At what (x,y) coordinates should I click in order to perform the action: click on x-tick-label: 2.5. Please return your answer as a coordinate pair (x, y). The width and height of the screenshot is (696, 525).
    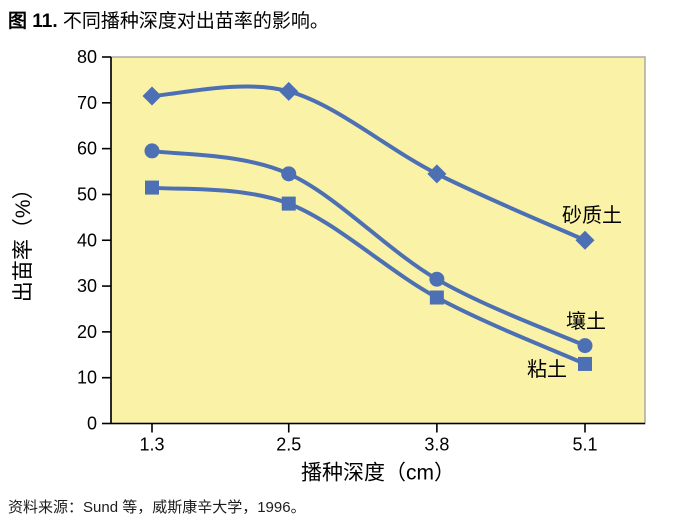
    Looking at the image, I should click on (288, 445).